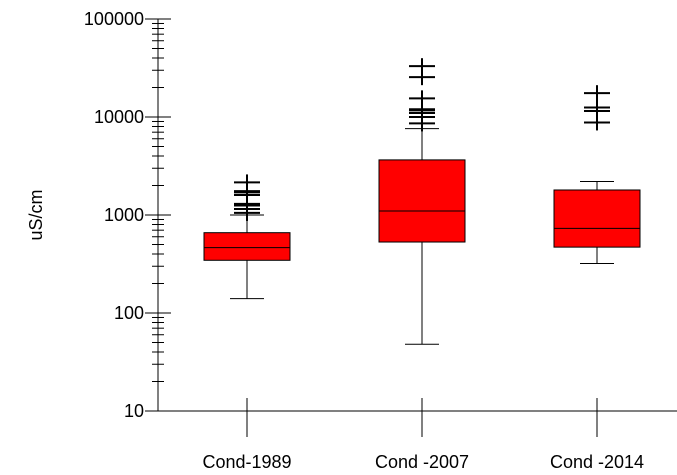 Image resolution: width=677 pixels, height=475 pixels. What do you see at coordinates (114, 19) in the screenshot?
I see `y-tick-label: 100000` at bounding box center [114, 19].